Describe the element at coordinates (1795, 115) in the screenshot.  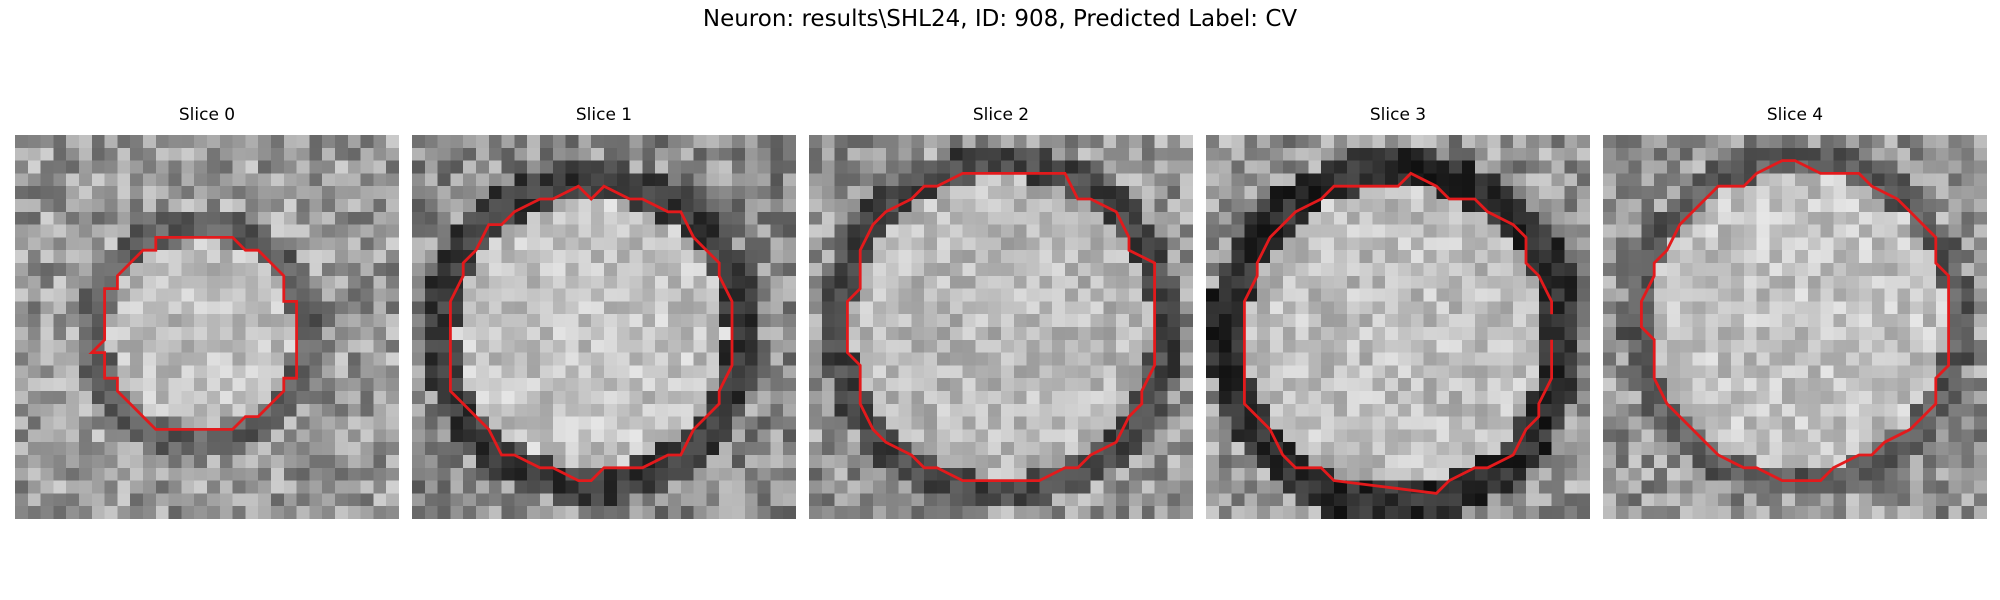
I see `slice-title: Slice 4` at that location.